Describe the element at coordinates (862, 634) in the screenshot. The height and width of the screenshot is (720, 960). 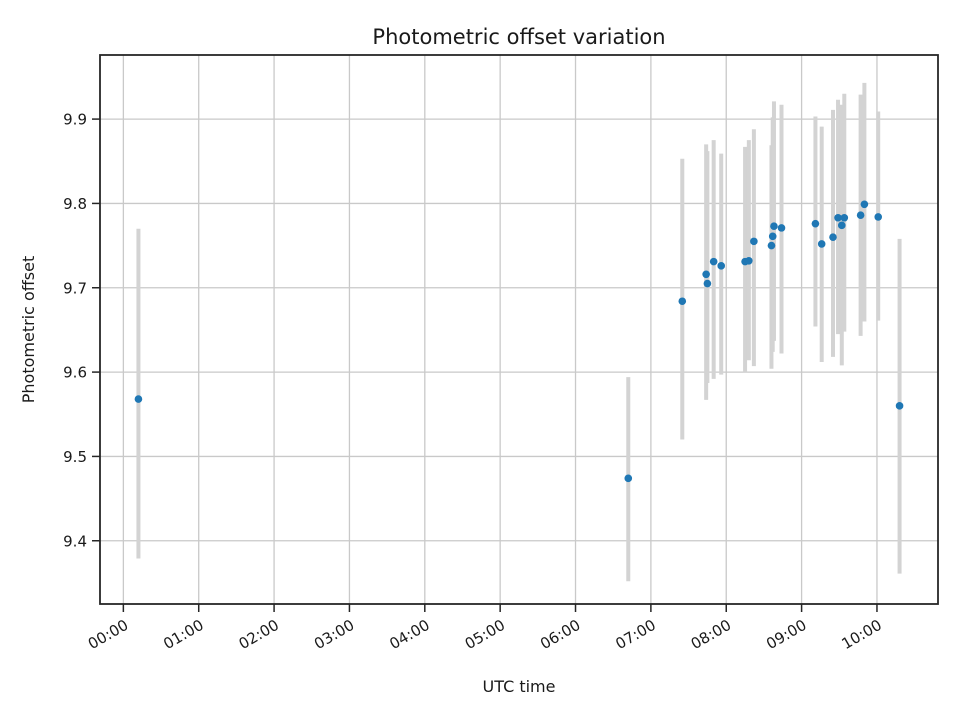
I see `x-tick-label: 10:00` at that location.